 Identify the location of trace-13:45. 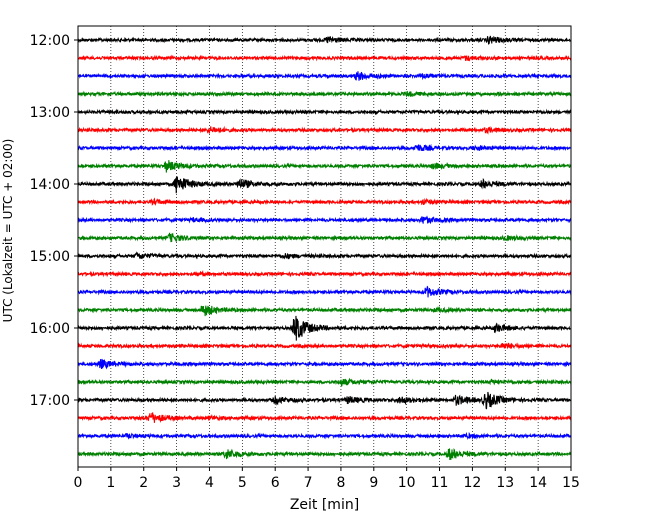
(324, 166).